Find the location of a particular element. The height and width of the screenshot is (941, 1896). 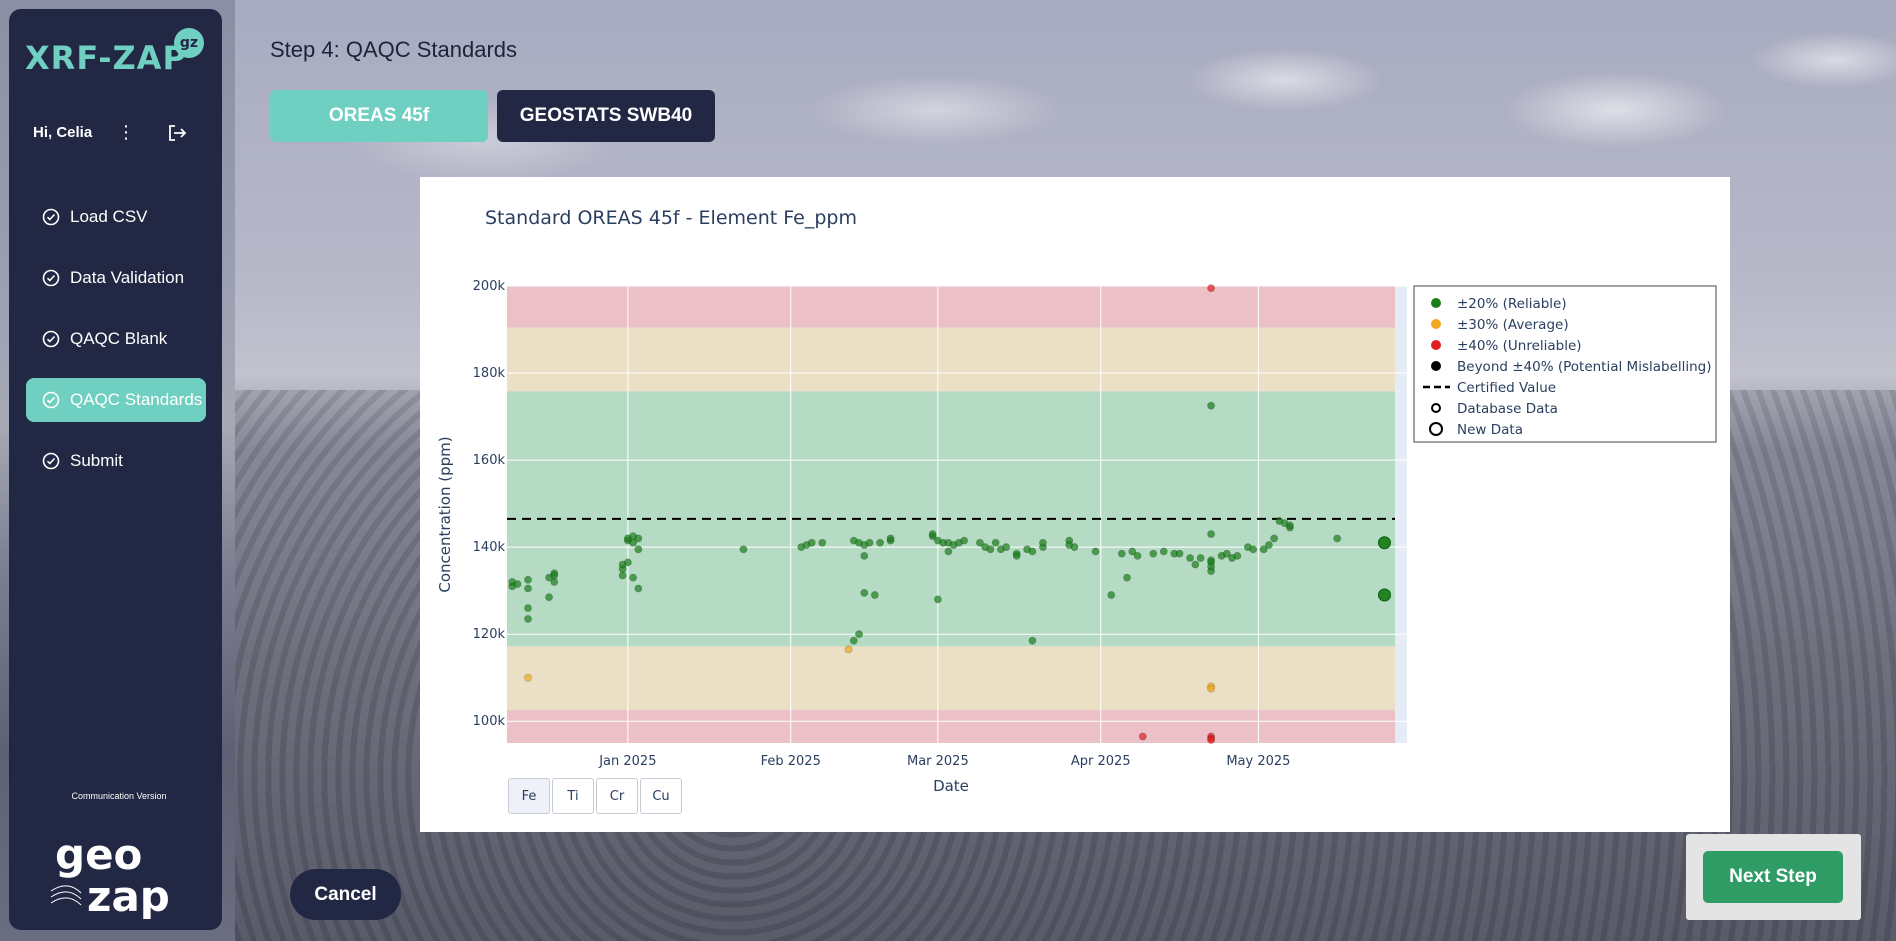

y-tick-label: 180k is located at coordinates (489, 373).